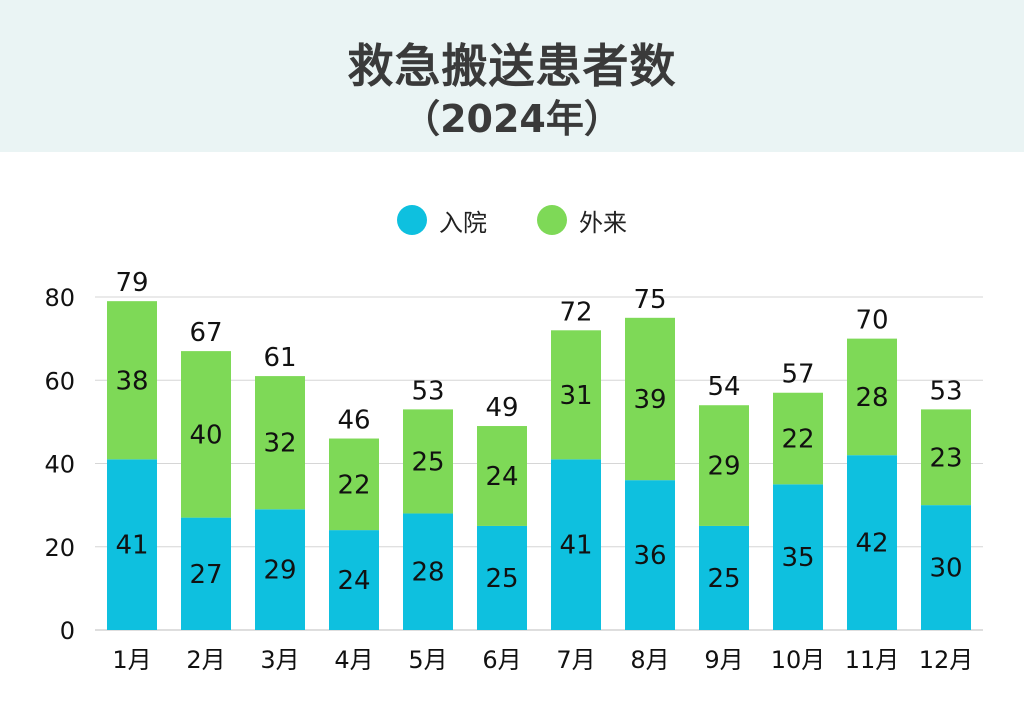 This screenshot has height=706, width=1024. I want to click on data-label-inpatient: 30, so click(945, 569).